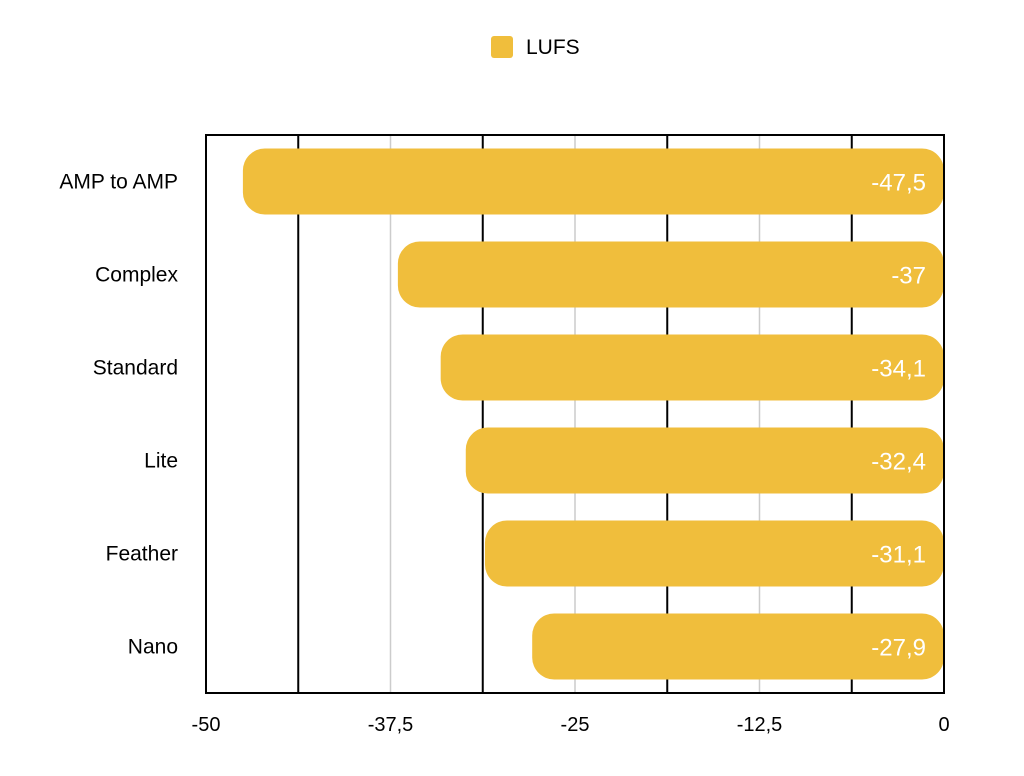  What do you see at coordinates (908, 276) in the screenshot?
I see `data-label: -37` at bounding box center [908, 276].